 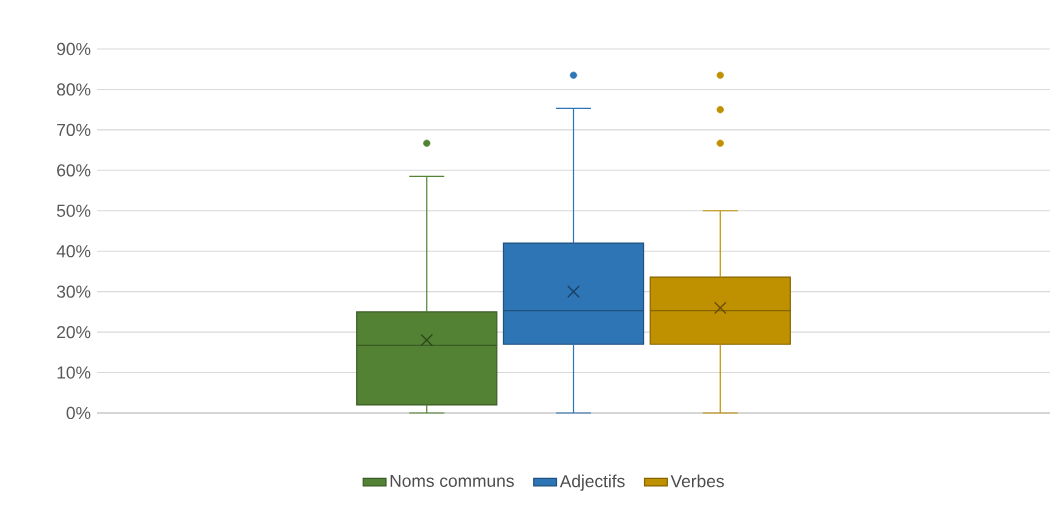 I want to click on y-tick-label: 80%, so click(x=74, y=89).